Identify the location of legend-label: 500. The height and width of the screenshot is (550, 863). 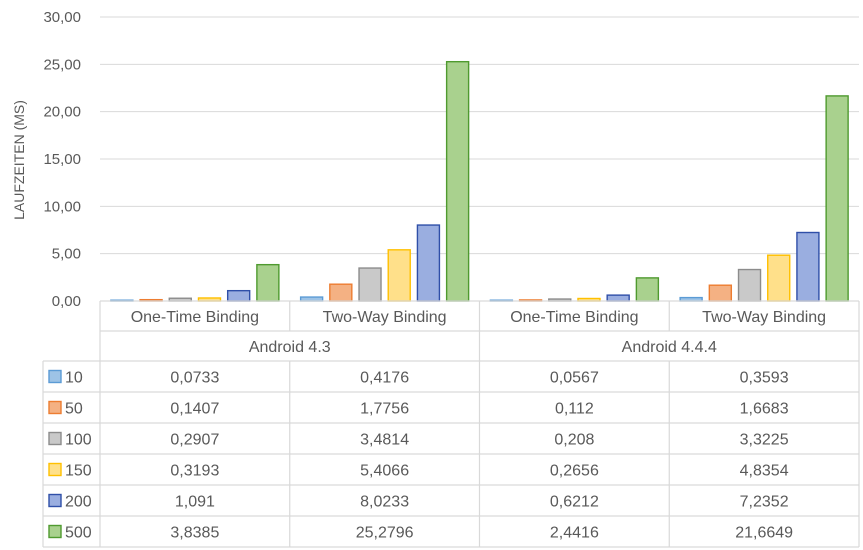
(78, 533).